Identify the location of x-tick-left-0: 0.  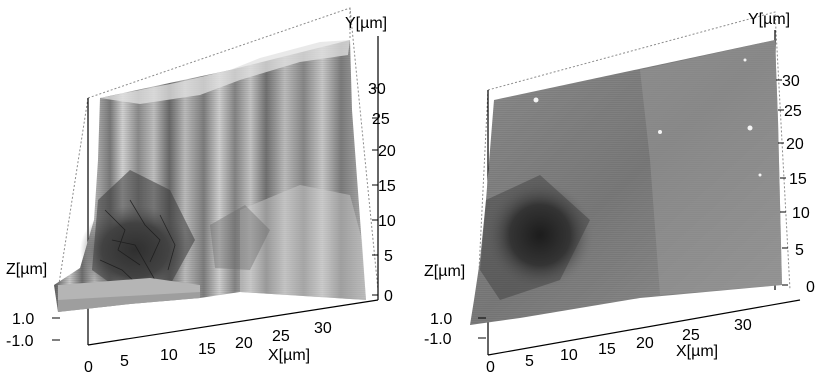
(88, 366).